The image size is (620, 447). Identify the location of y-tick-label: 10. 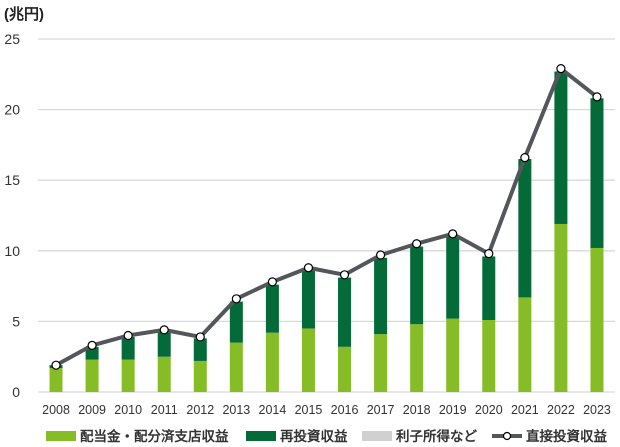
(12, 251).